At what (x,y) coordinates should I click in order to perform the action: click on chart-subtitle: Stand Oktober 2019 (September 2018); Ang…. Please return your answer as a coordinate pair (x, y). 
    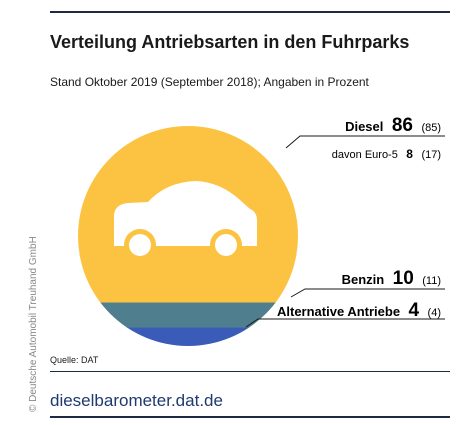
    Looking at the image, I should click on (209, 82).